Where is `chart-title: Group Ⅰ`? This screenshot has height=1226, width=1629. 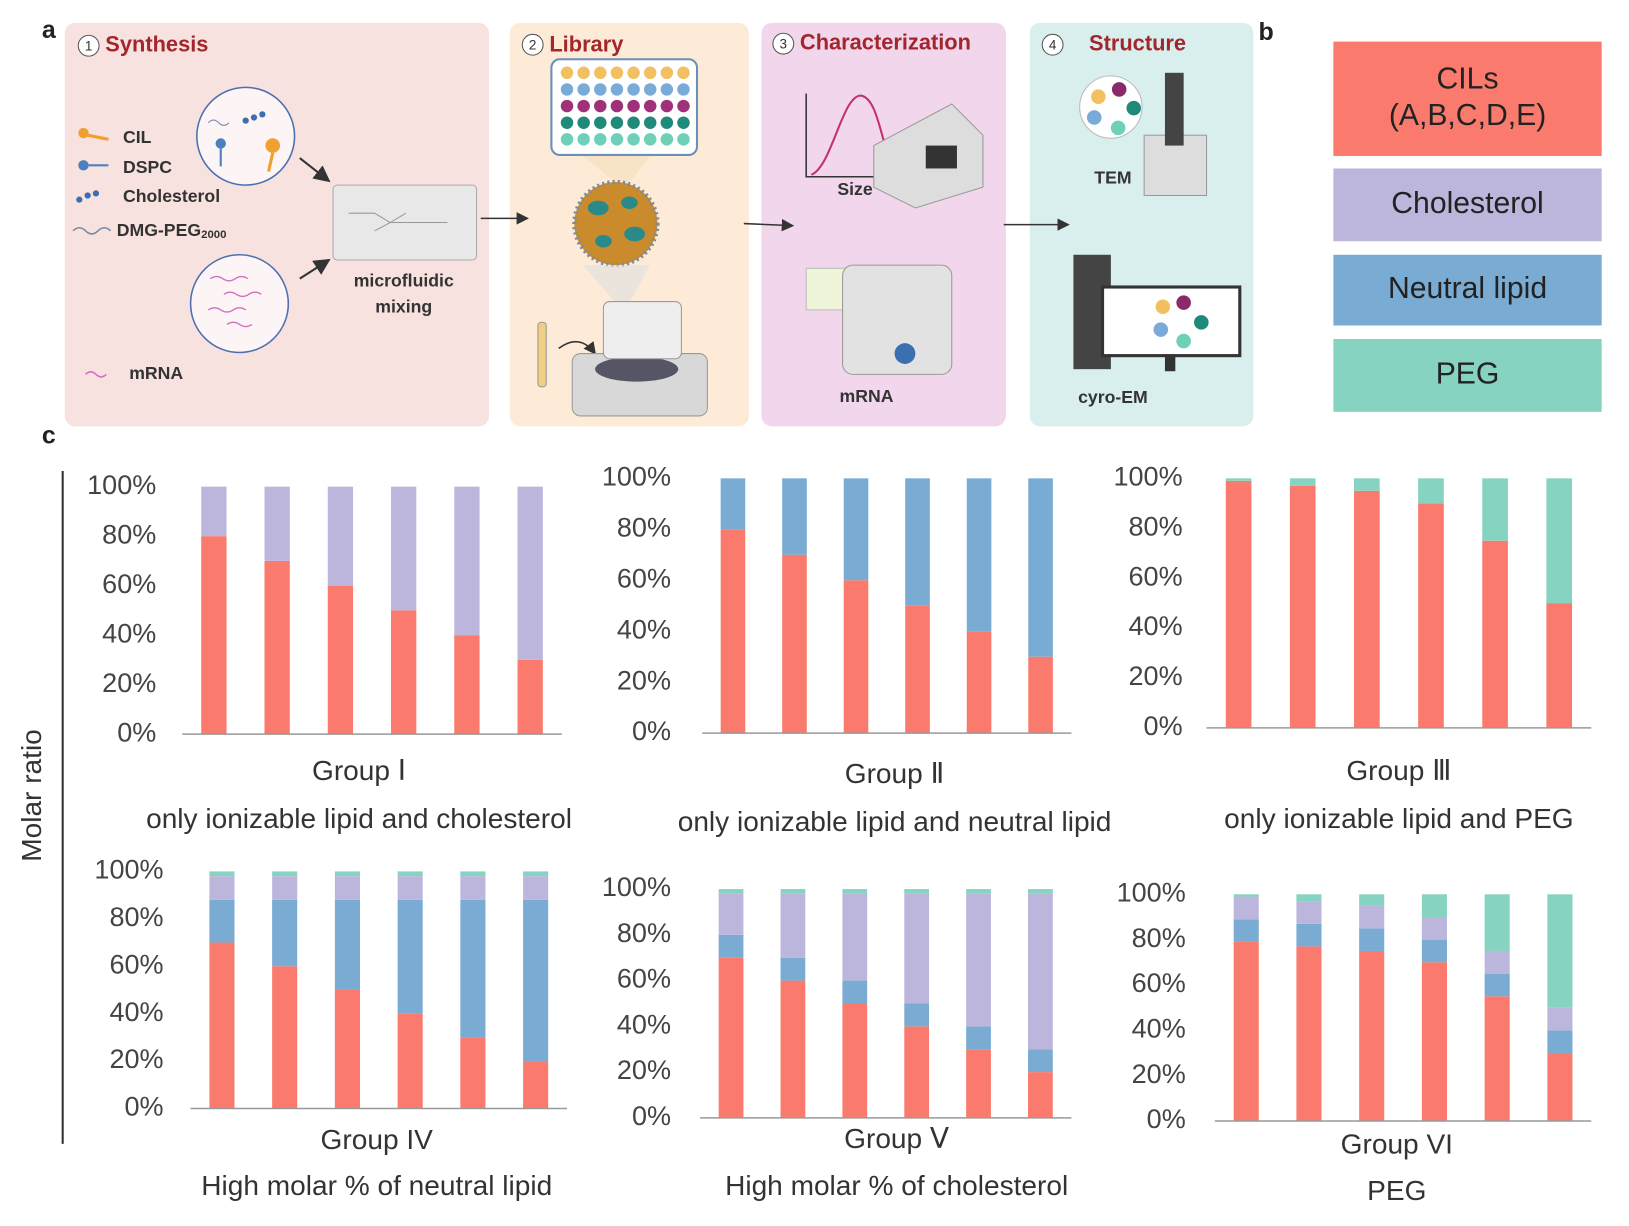 chart-title: Group Ⅰ is located at coordinates (359, 770).